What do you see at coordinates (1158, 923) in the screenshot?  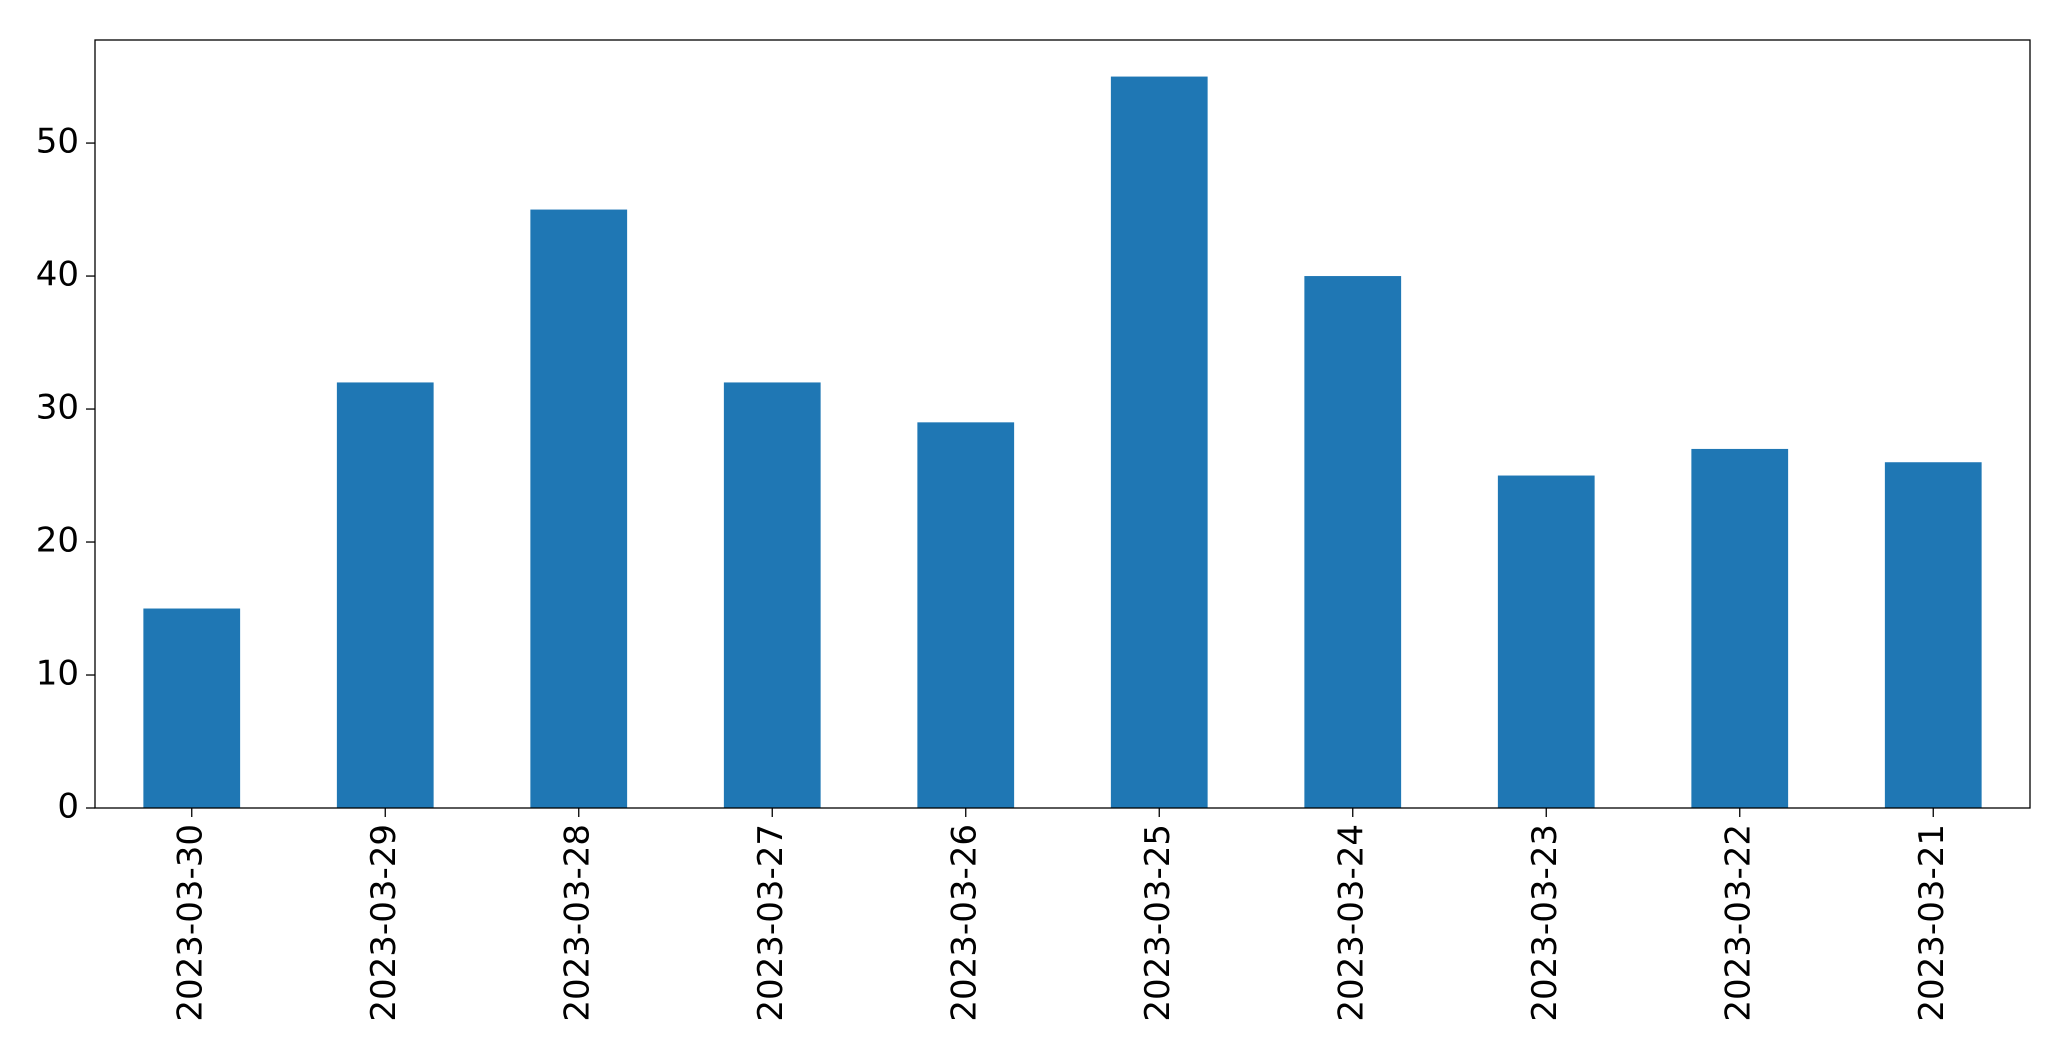 I see `x-tick-label: 2023-03-25` at bounding box center [1158, 923].